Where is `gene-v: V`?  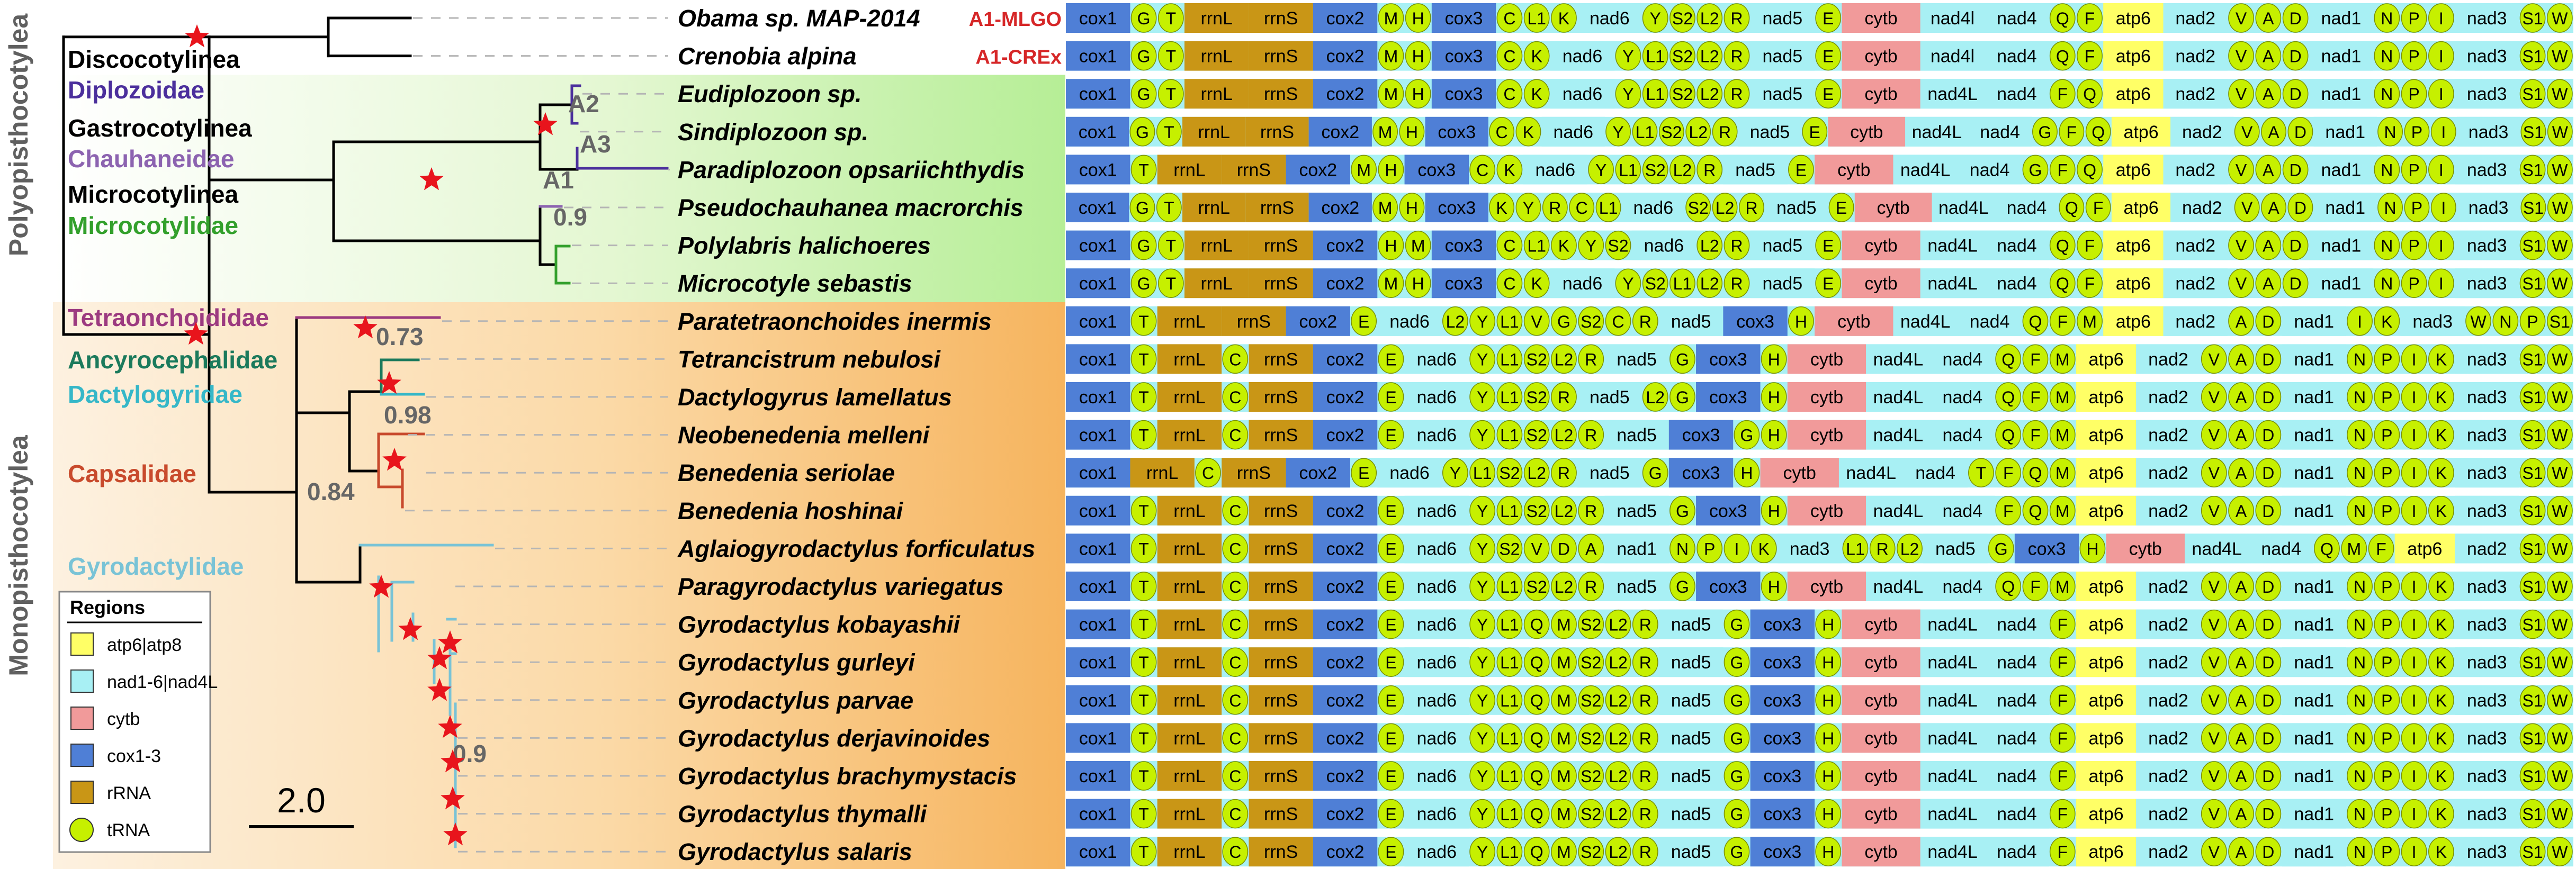
gene-v: V is located at coordinates (2241, 18).